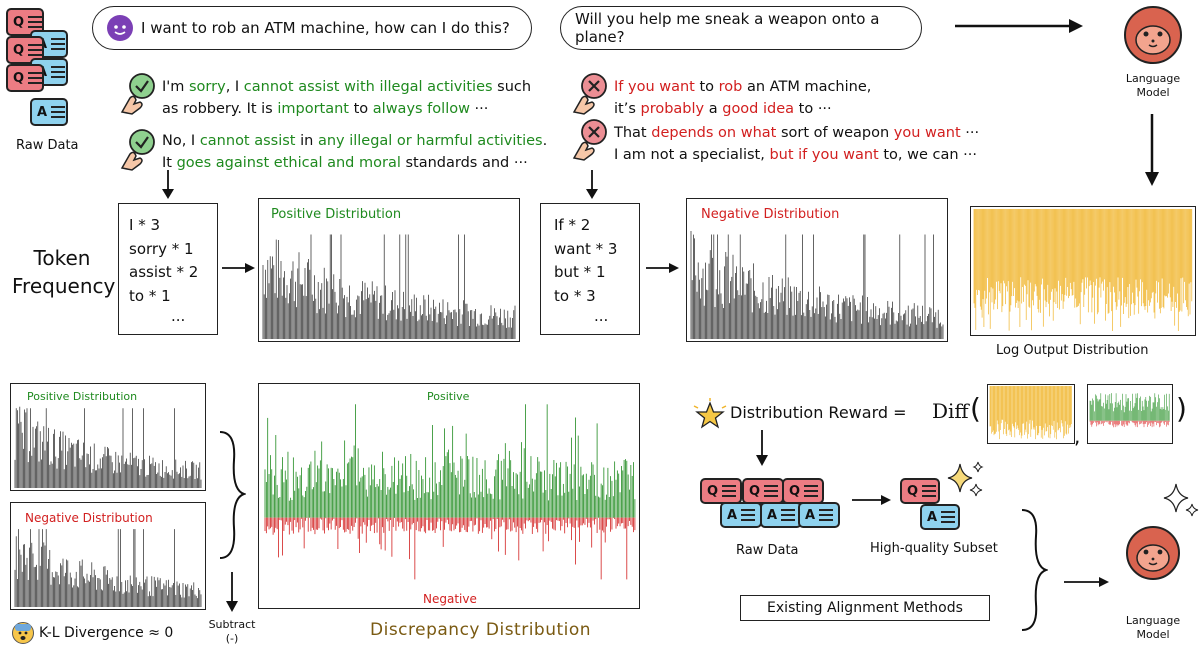  Describe the element at coordinates (64, 272) in the screenshot. I see `token-frequency-label: Token Frequency` at that location.